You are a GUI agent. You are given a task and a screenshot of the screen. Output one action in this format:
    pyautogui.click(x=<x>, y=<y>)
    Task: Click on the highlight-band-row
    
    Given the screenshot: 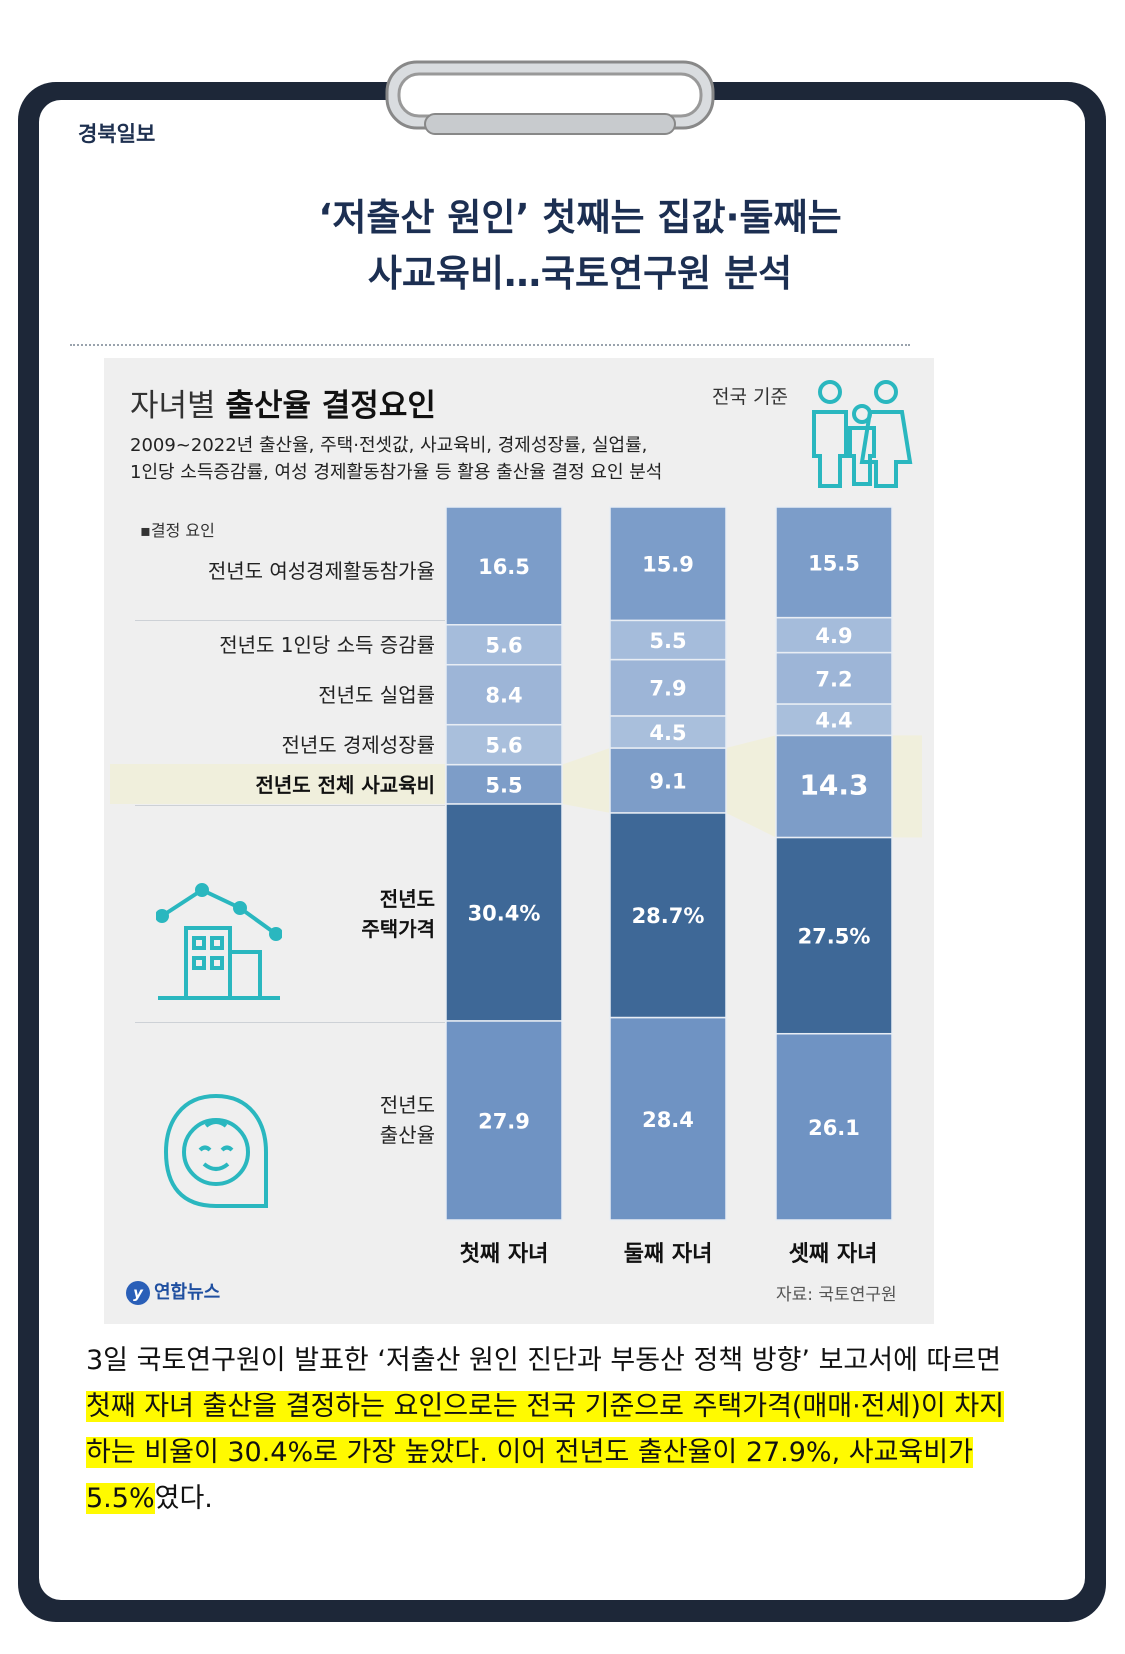 What is the action you would take?
    pyautogui.click(x=277, y=784)
    